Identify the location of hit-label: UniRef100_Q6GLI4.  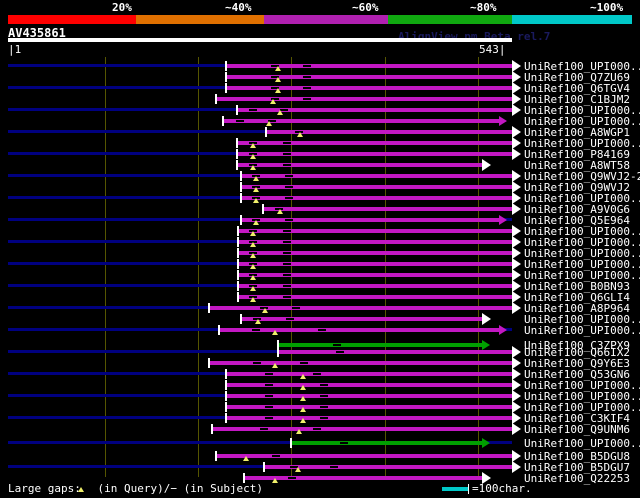
(577, 297).